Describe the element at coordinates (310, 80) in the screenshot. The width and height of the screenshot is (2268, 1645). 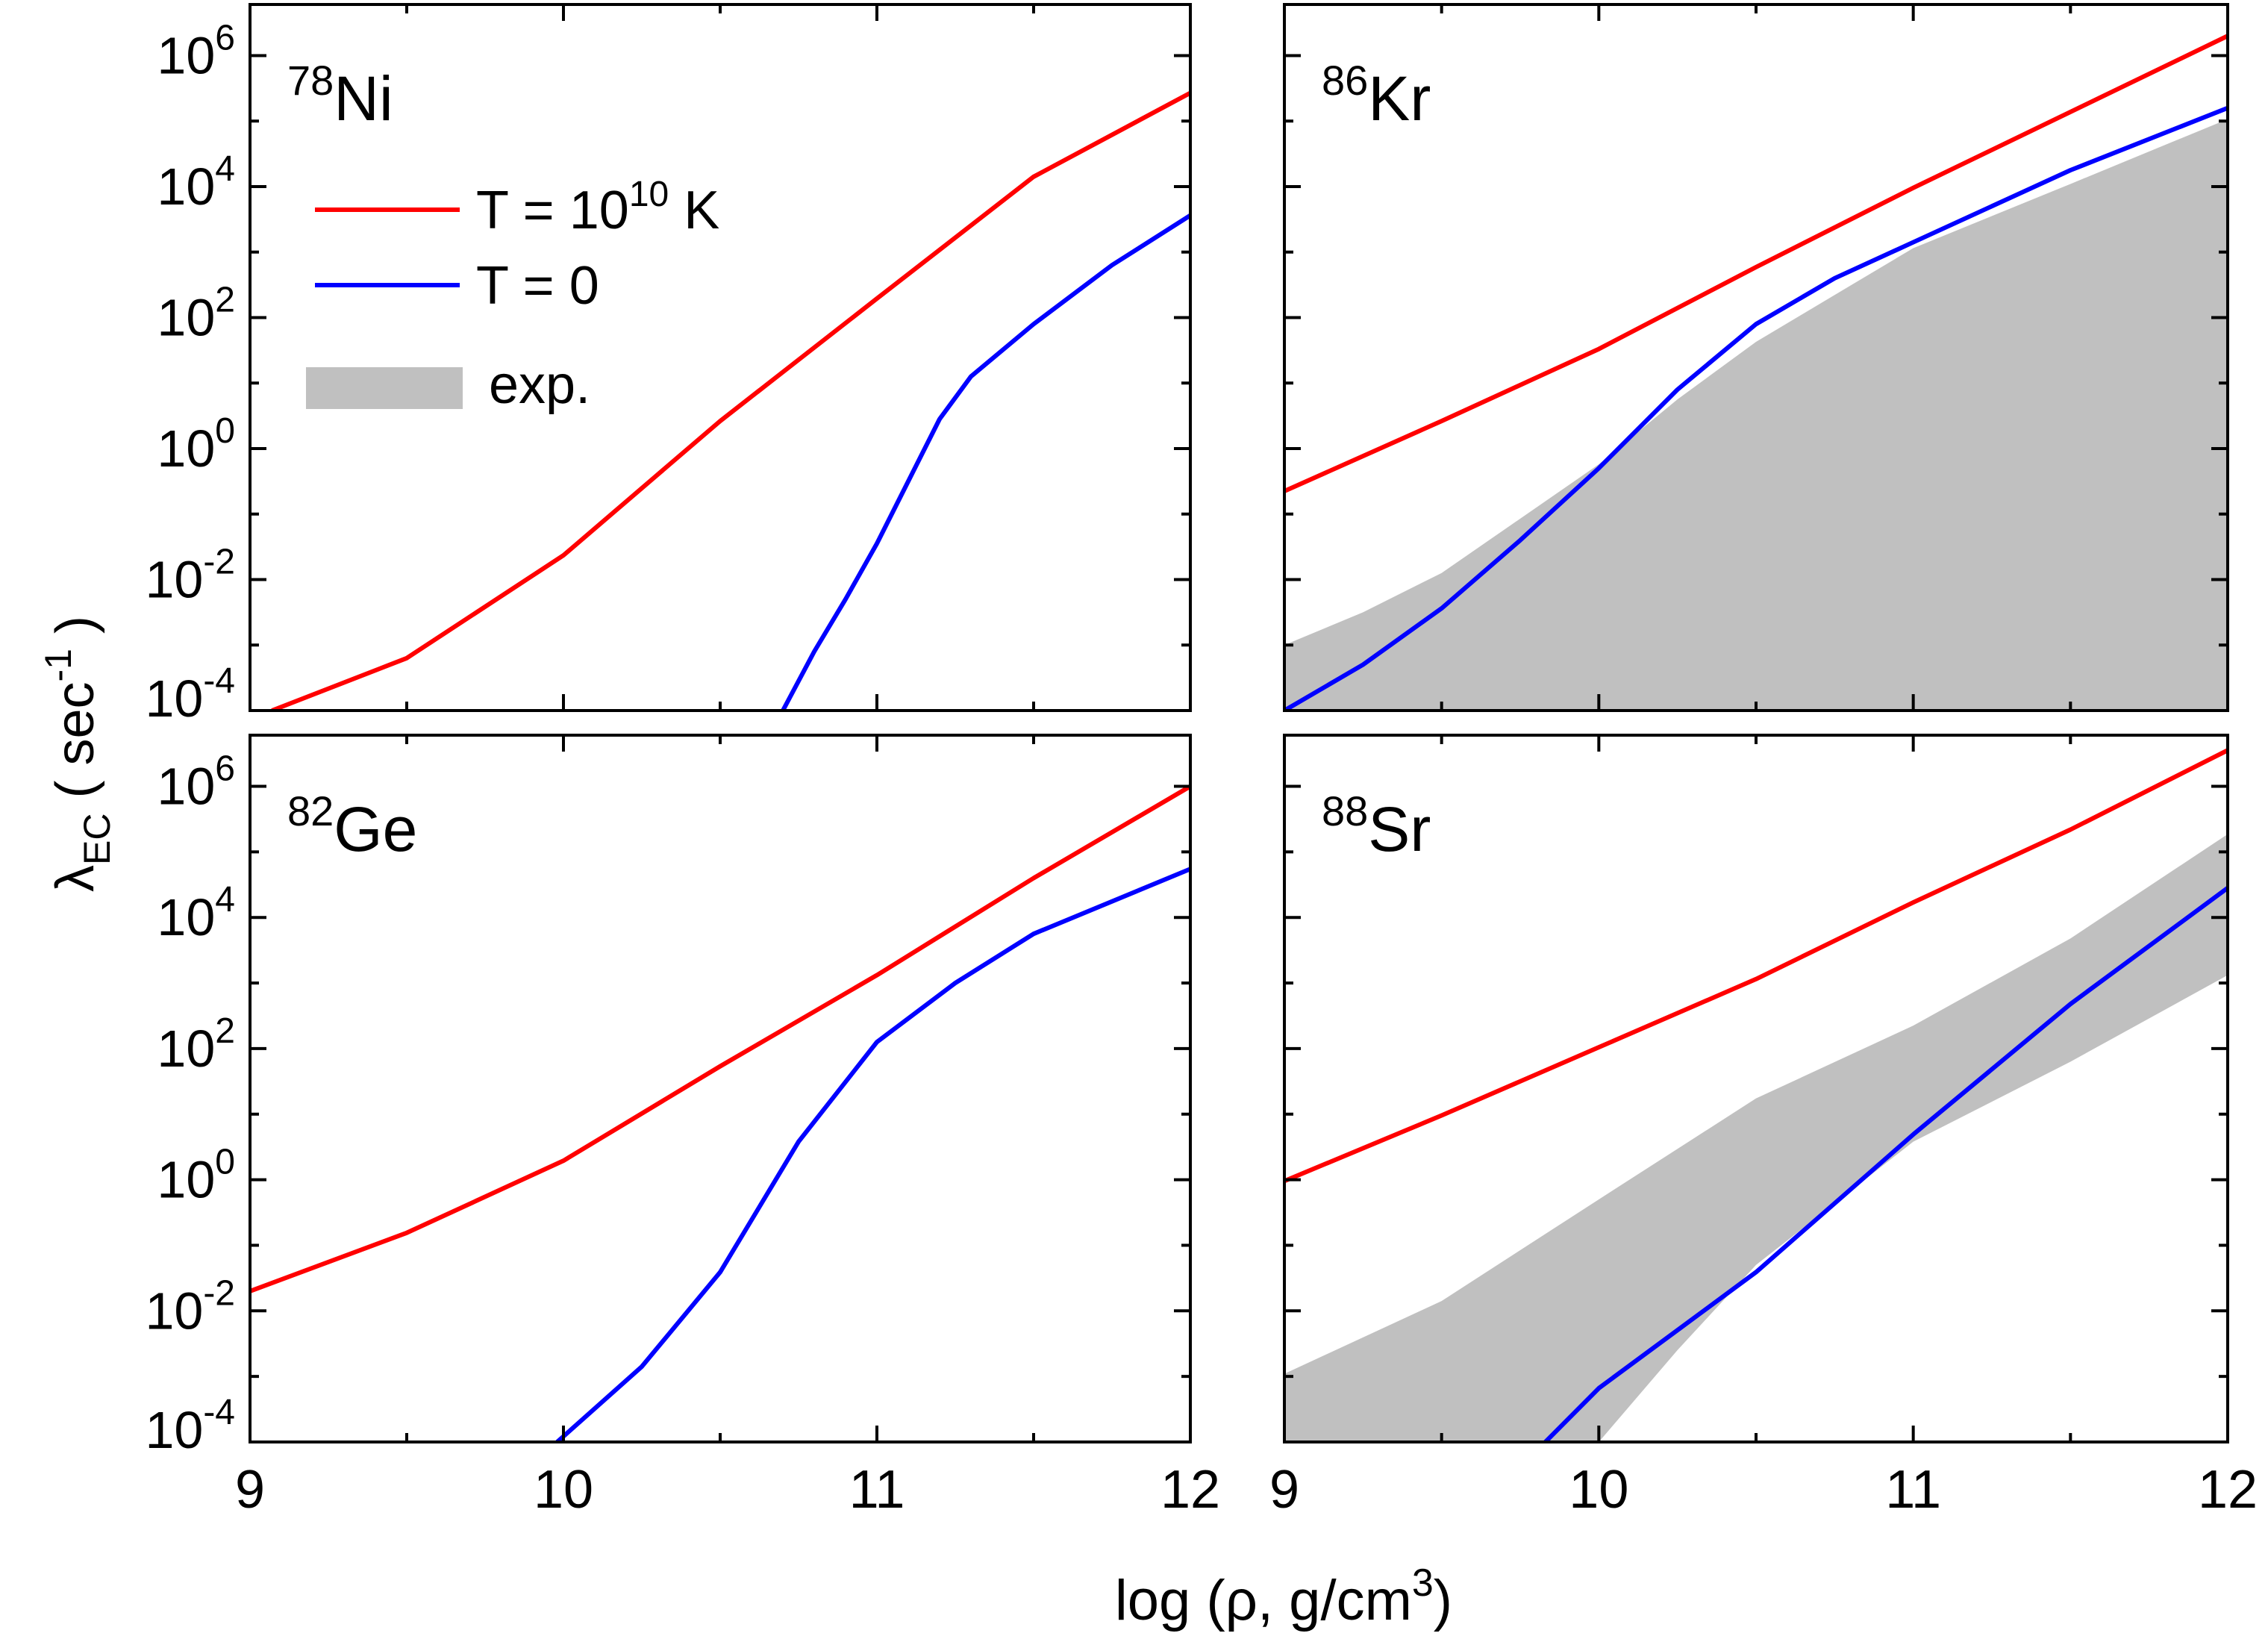
I see `nucleus-mass: 78` at that location.